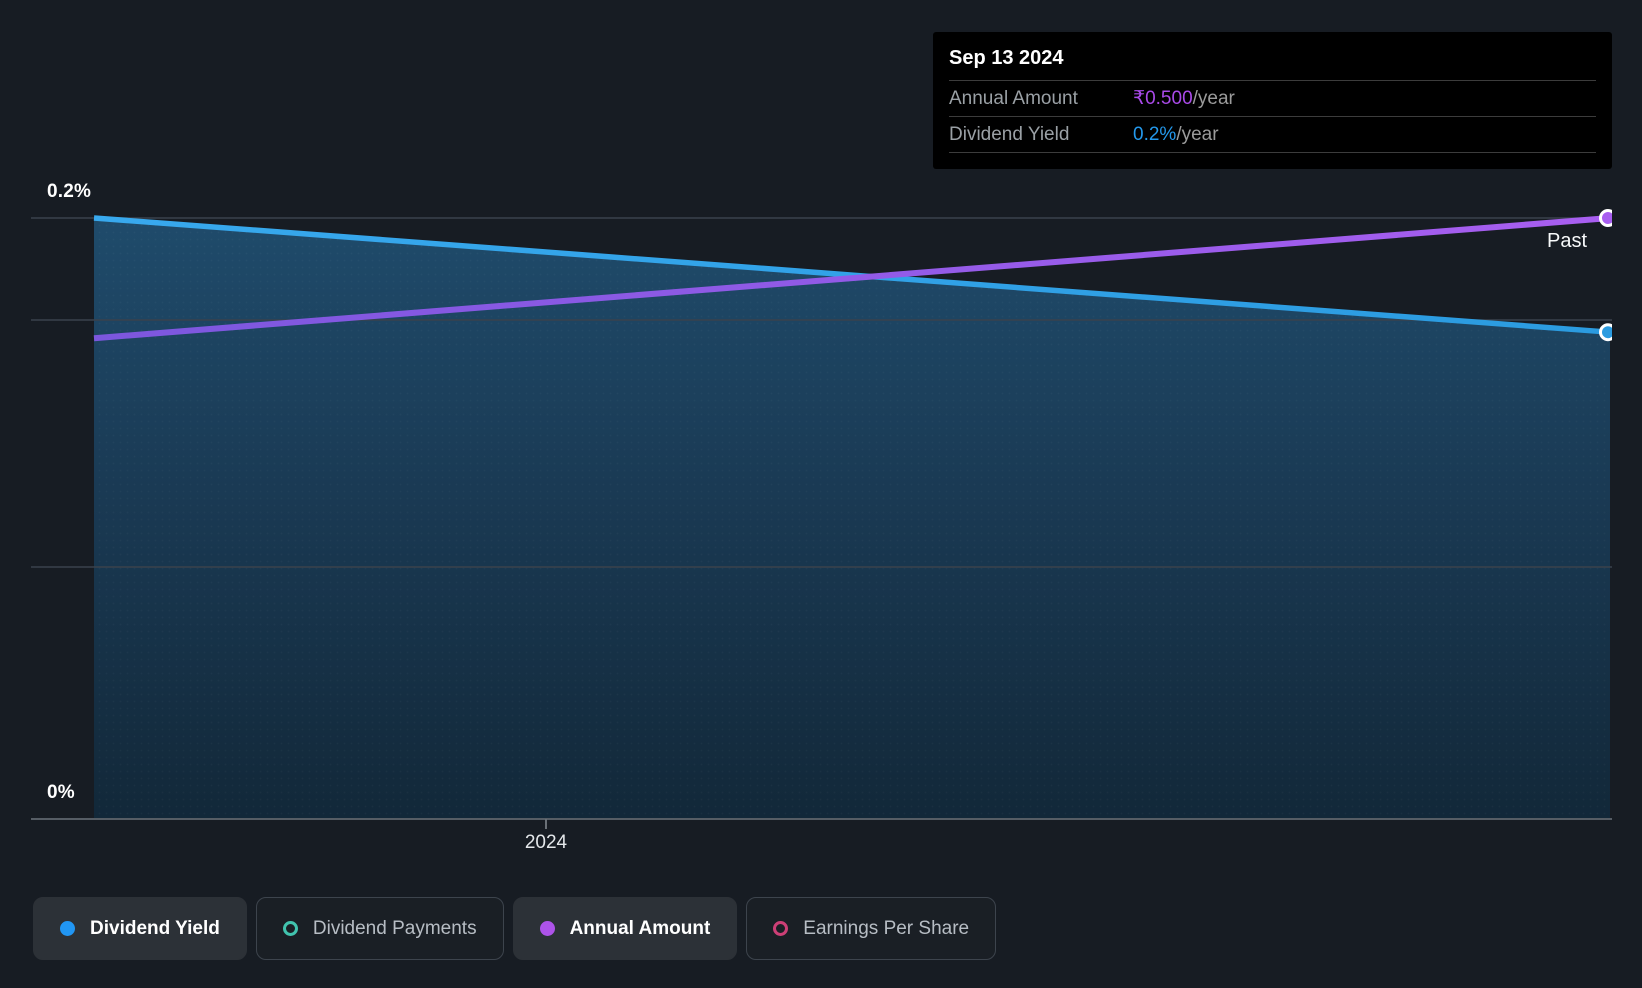 The width and height of the screenshot is (1642, 988). Describe the element at coordinates (1567, 241) in the screenshot. I see `past-annotation: Past` at that location.